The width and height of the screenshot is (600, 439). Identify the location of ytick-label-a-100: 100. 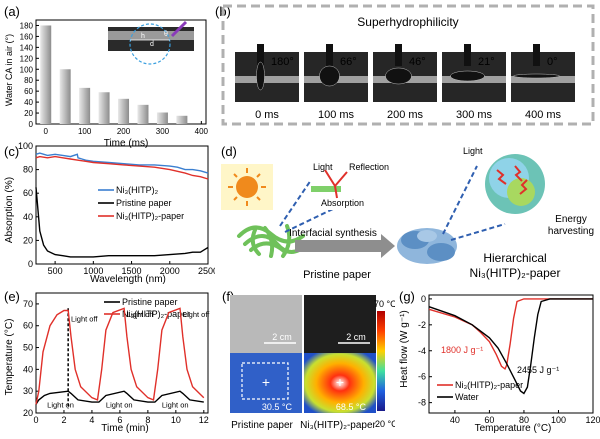
(27, 69).